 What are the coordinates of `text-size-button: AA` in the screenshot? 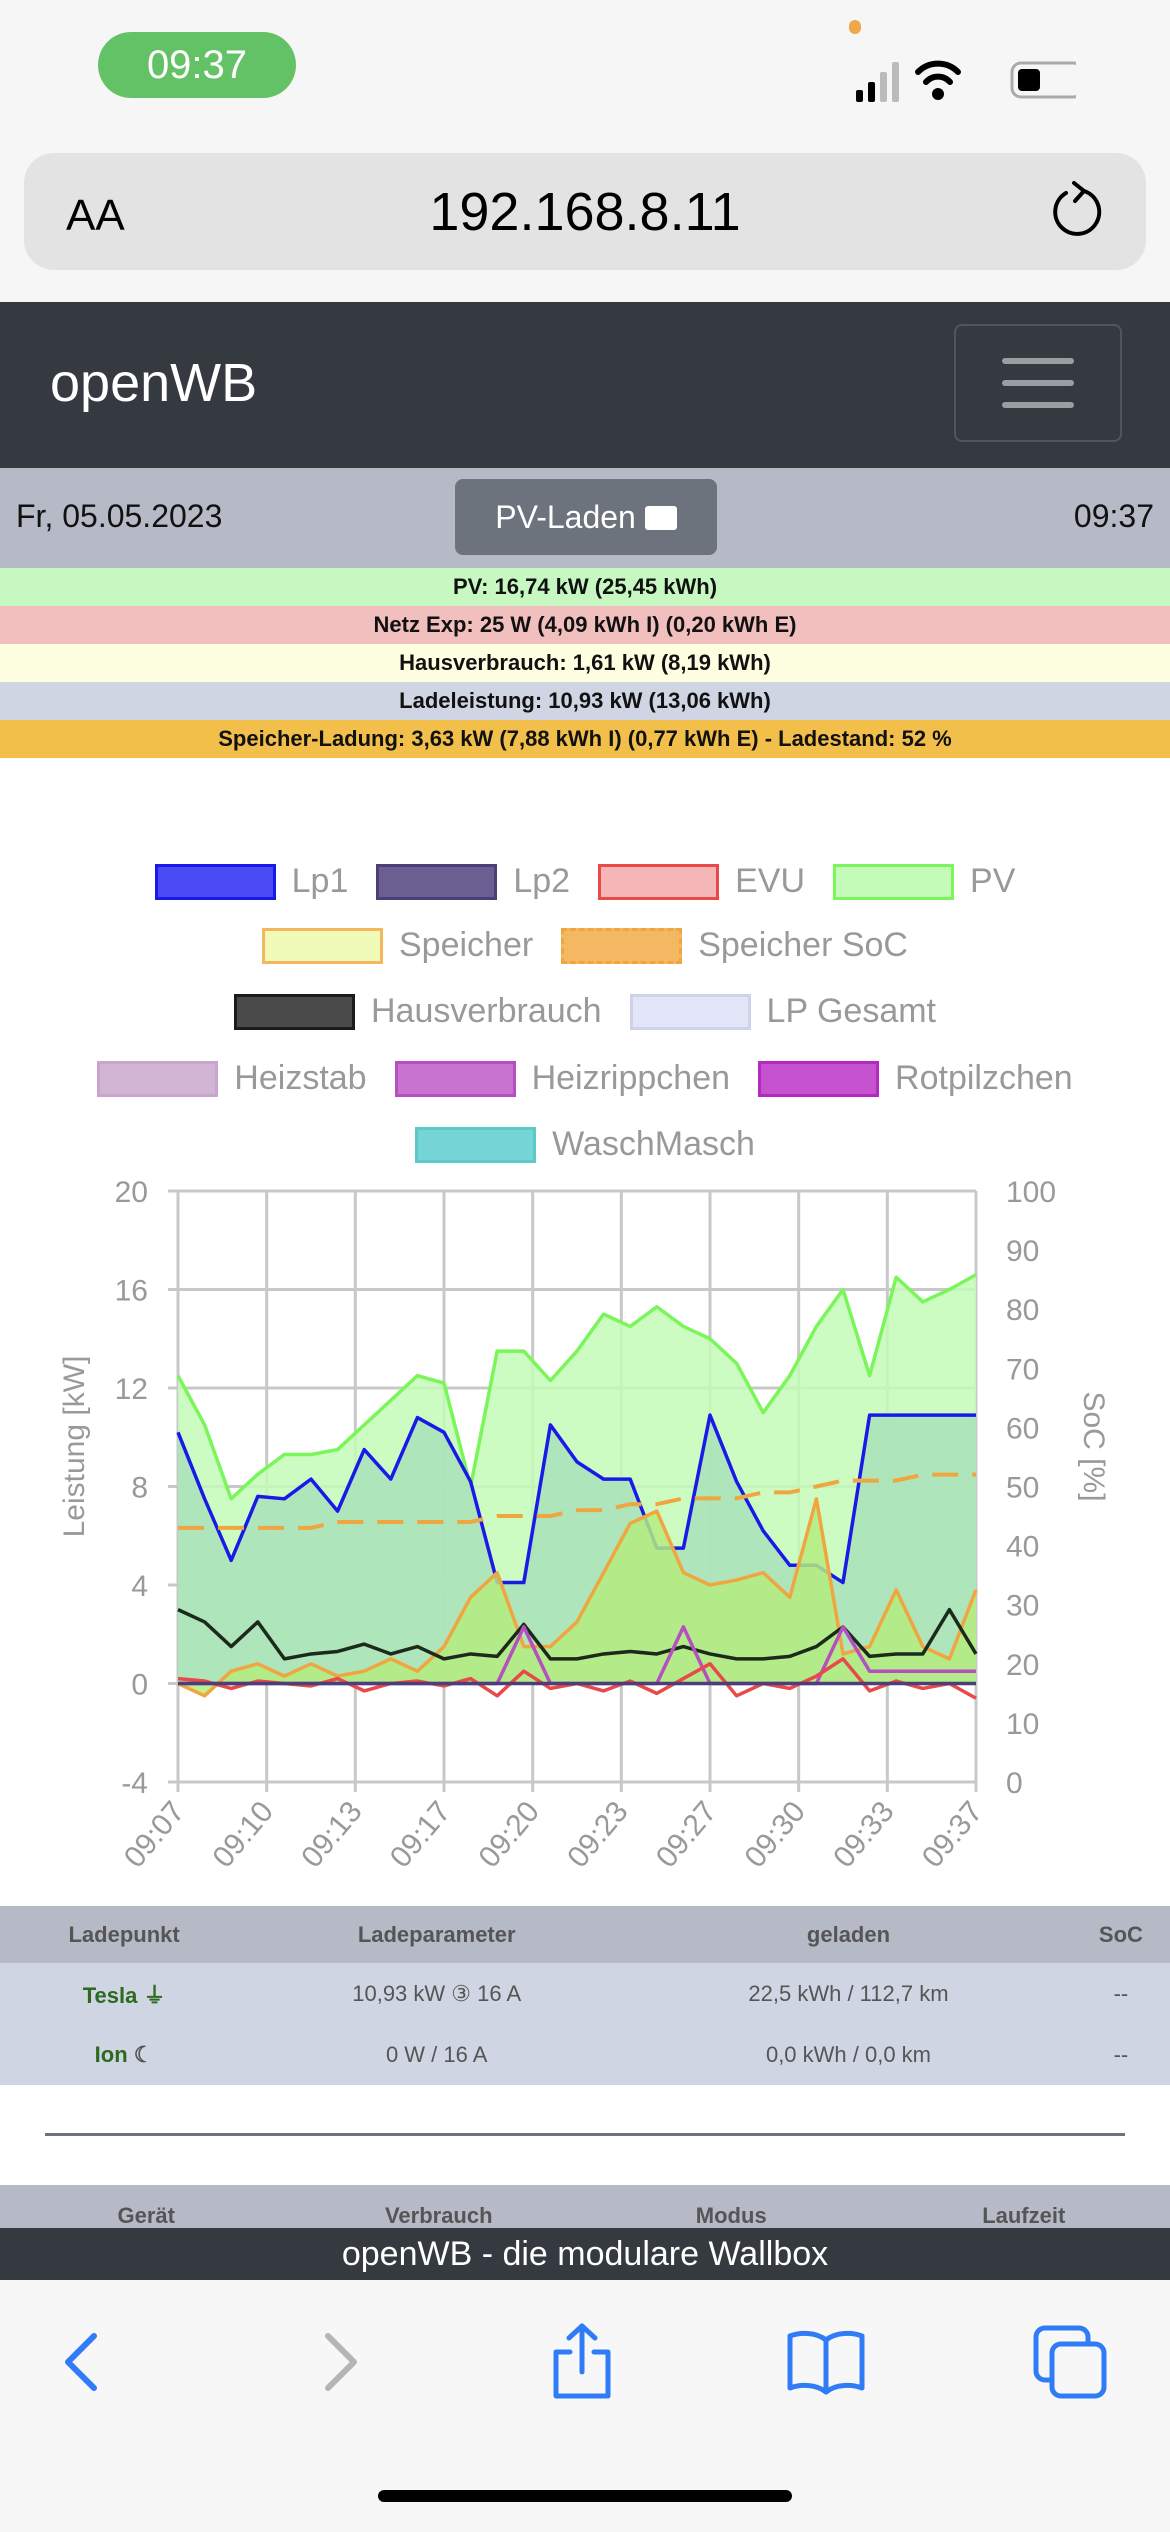 It's located at (95, 215).